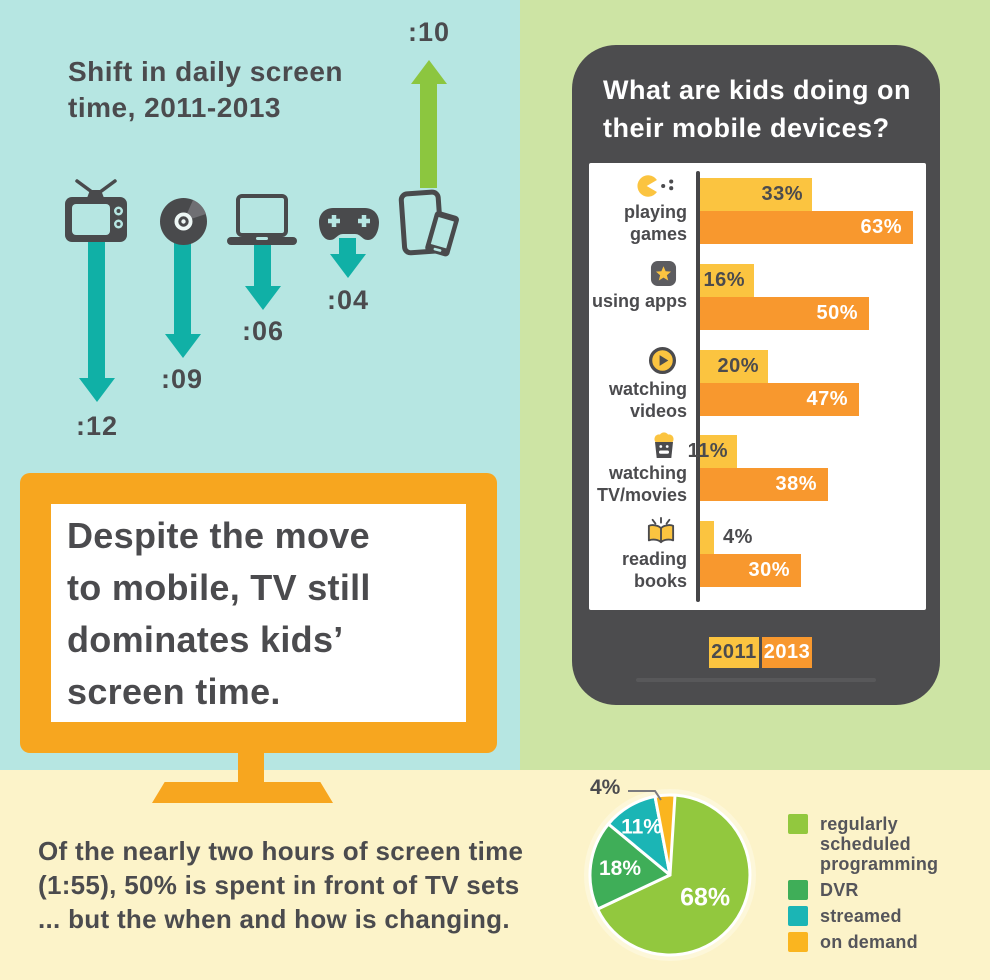 This screenshot has height=980, width=990. Describe the element at coordinates (620, 868) in the screenshot. I see `pie-value-label: 18%` at that location.